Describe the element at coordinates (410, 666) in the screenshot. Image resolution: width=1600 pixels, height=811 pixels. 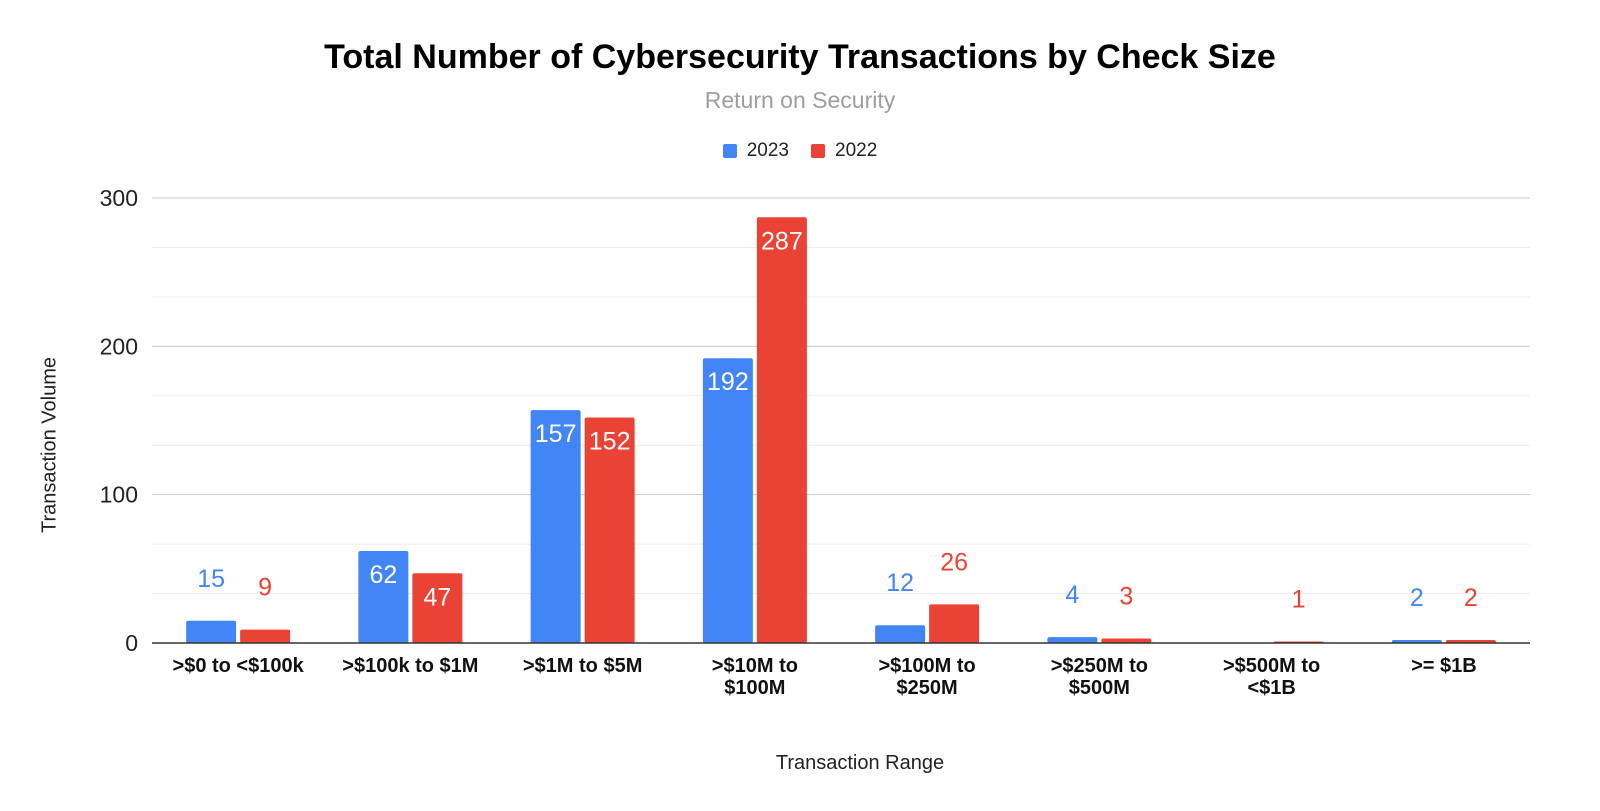
I see `x-tick-label: >$100k to $1M` at that location.